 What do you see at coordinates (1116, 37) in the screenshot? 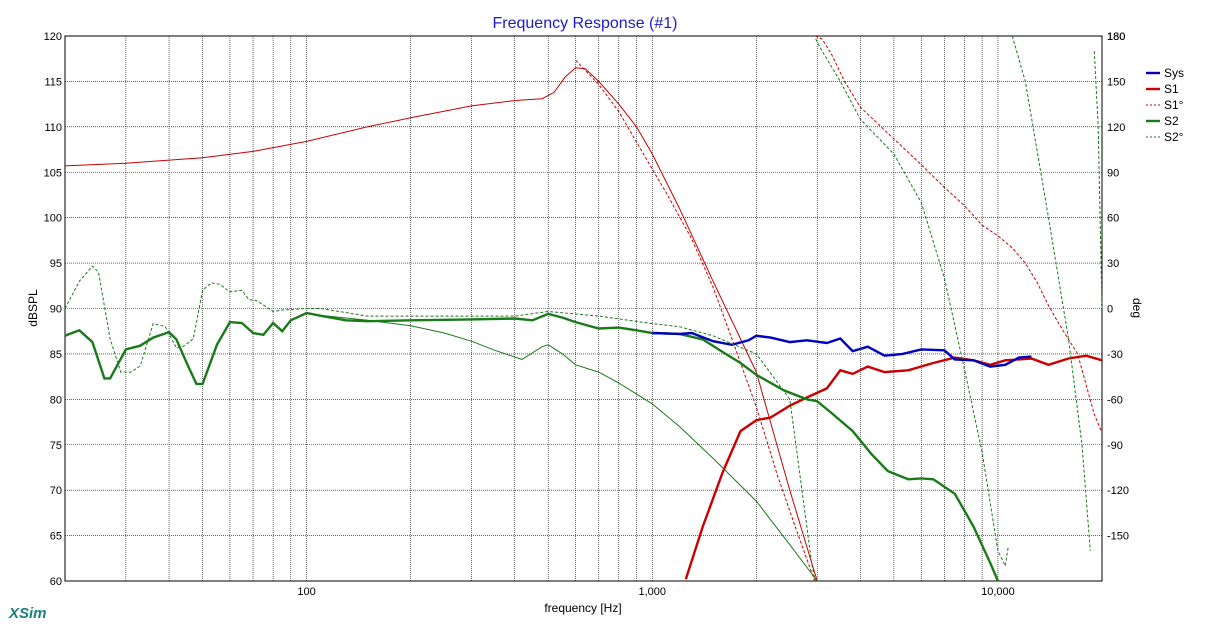
I see `y2-tick-label: 180` at bounding box center [1116, 37].